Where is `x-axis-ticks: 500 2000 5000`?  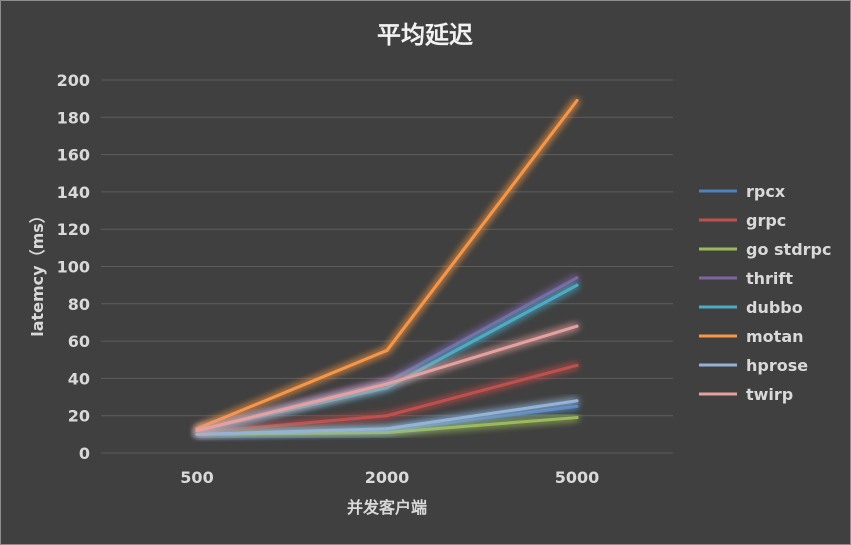 x-axis-ticks: 500 2000 5000 is located at coordinates (389, 477).